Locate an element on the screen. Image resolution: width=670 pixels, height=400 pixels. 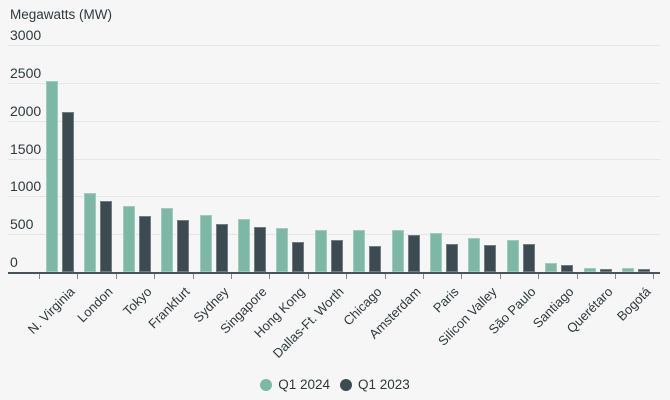
bar-q1-2023-frankfurt is located at coordinates (183, 246).